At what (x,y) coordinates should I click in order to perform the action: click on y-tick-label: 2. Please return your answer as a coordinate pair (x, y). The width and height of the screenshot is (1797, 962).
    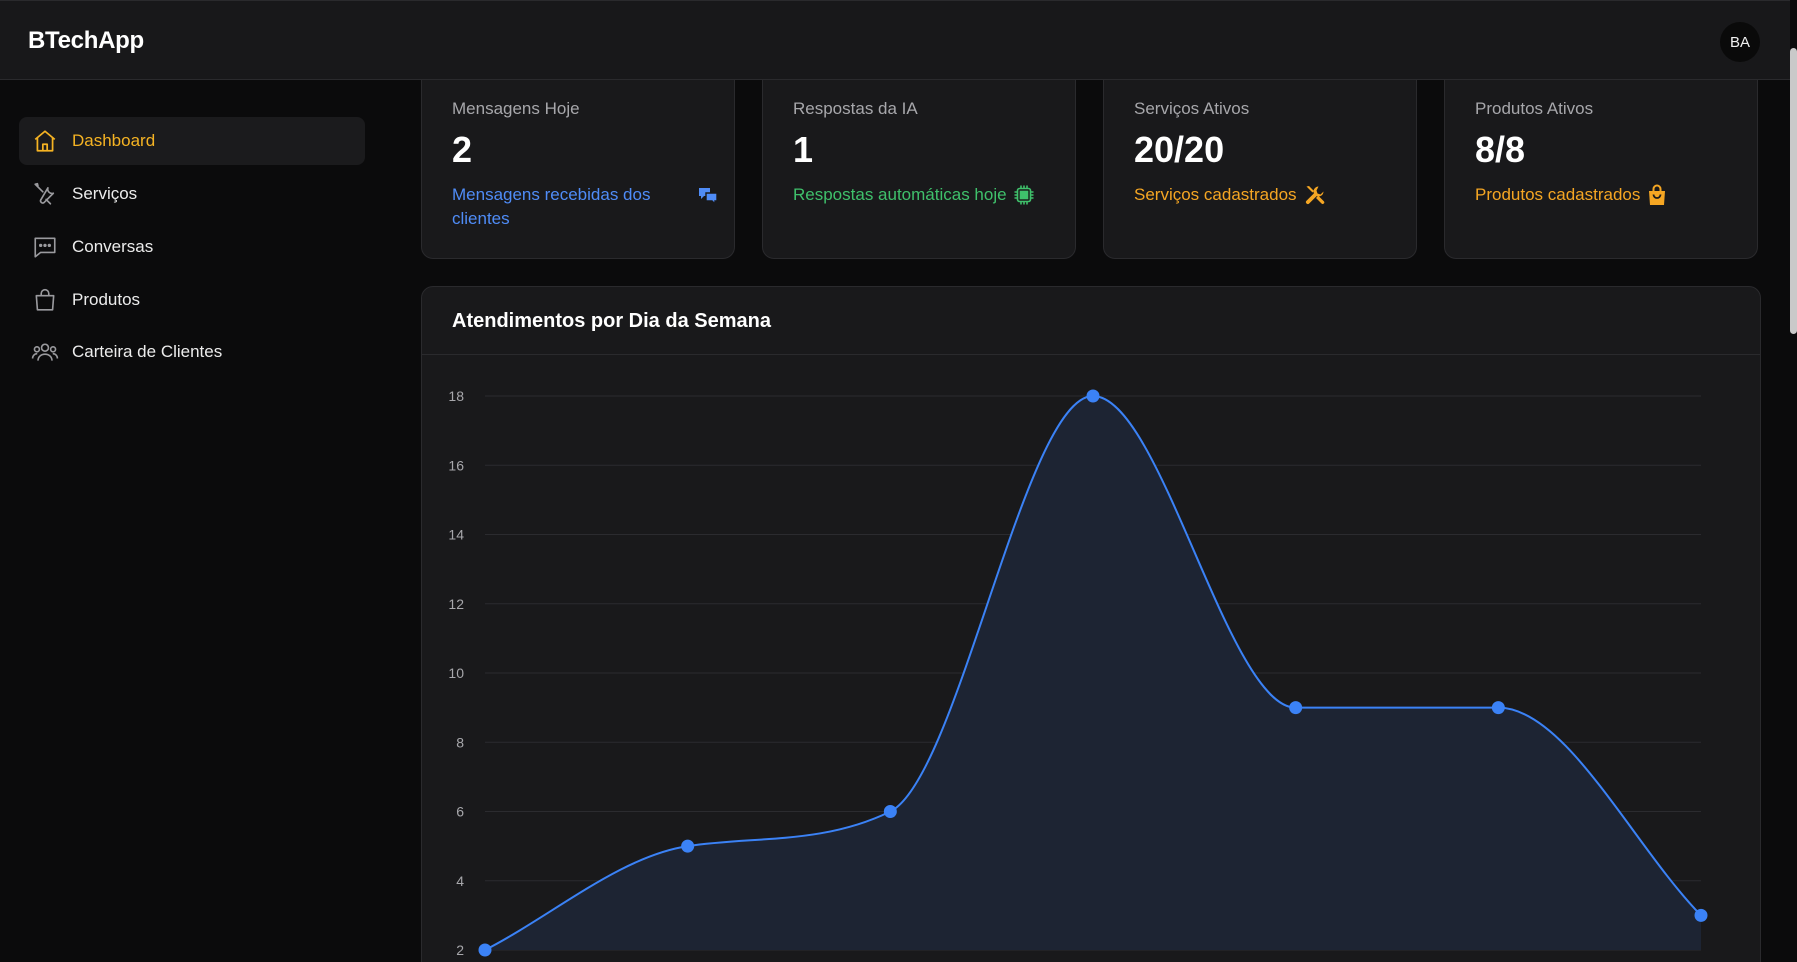
    Looking at the image, I should click on (460, 950).